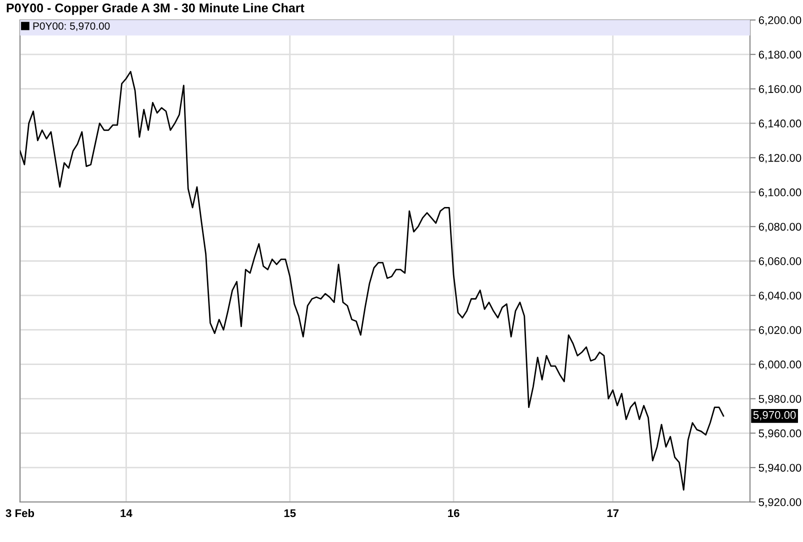 Image resolution: width=803 pixels, height=542 pixels. What do you see at coordinates (155, 9) in the screenshot?
I see `chart-title: P0Y00 - Copper Grade A 3M - 30 Minute Line Chart` at bounding box center [155, 9].